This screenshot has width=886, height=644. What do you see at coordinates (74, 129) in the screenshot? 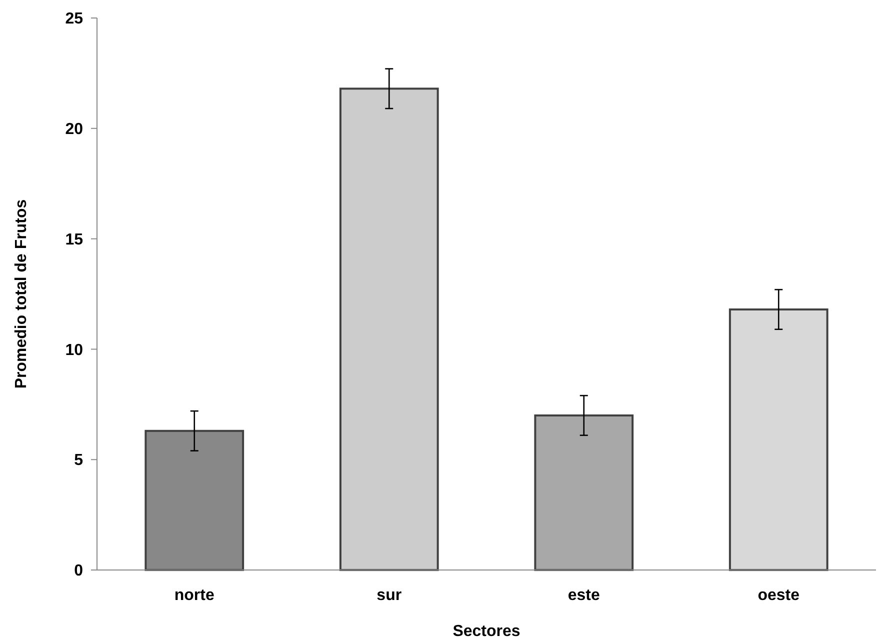
I see `y-tick-label: 20` at bounding box center [74, 129].